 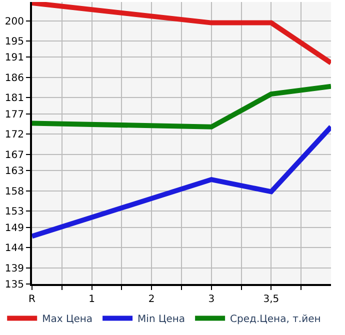 I want to click on y-tick-label: 163, so click(x=14, y=172).